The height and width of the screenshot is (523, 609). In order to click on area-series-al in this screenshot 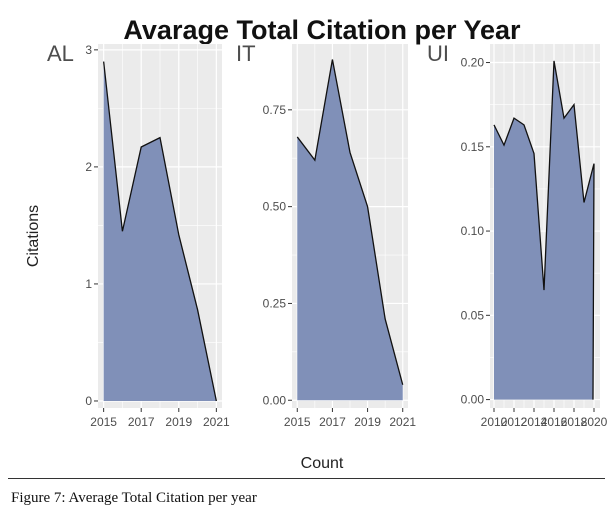, I will do `click(160, 231)`.